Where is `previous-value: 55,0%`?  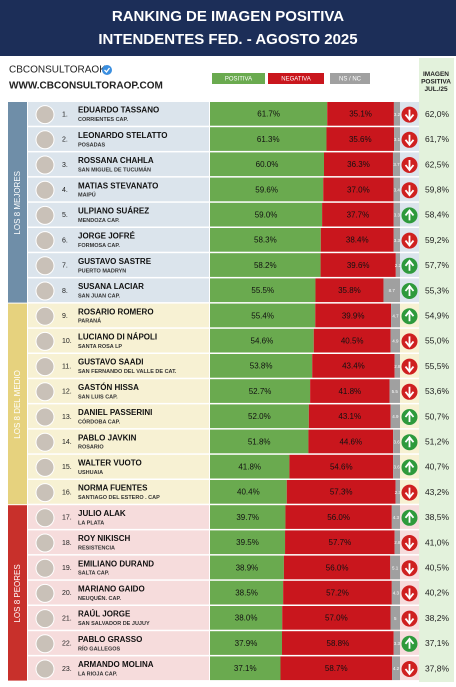
previous-value: 55,0% is located at coordinates (437, 341).